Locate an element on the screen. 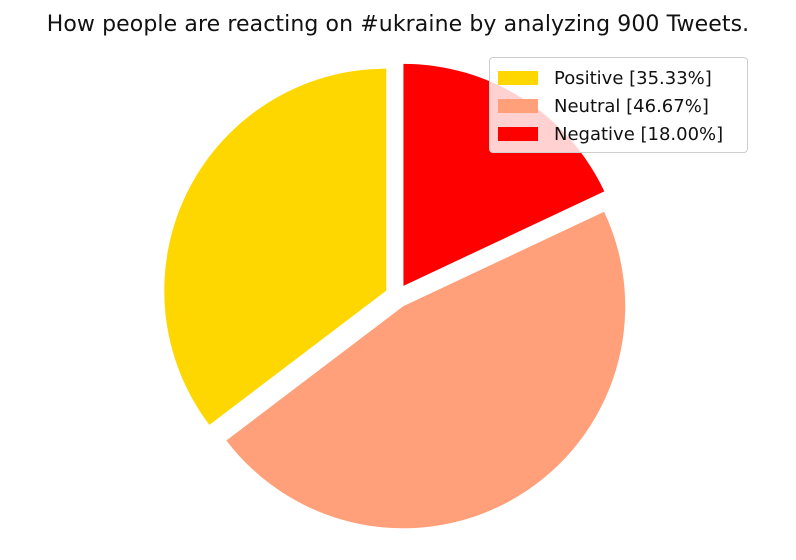 The width and height of the screenshot is (796, 560). legend-swatch-neutral is located at coordinates (518, 106).